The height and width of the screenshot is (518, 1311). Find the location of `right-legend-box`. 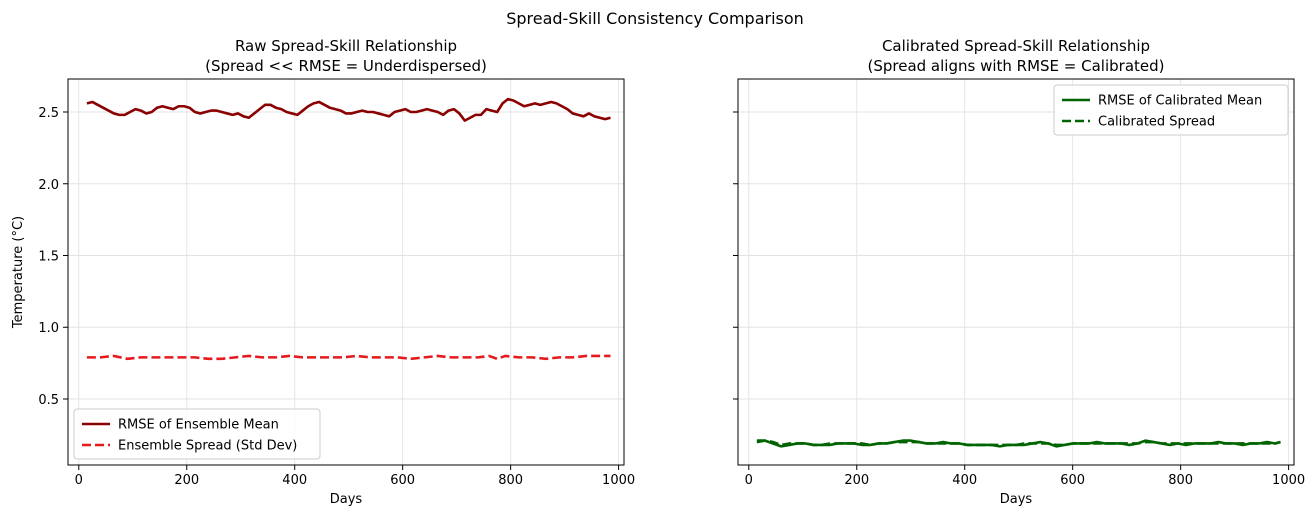

right-legend-box is located at coordinates (1171, 110).